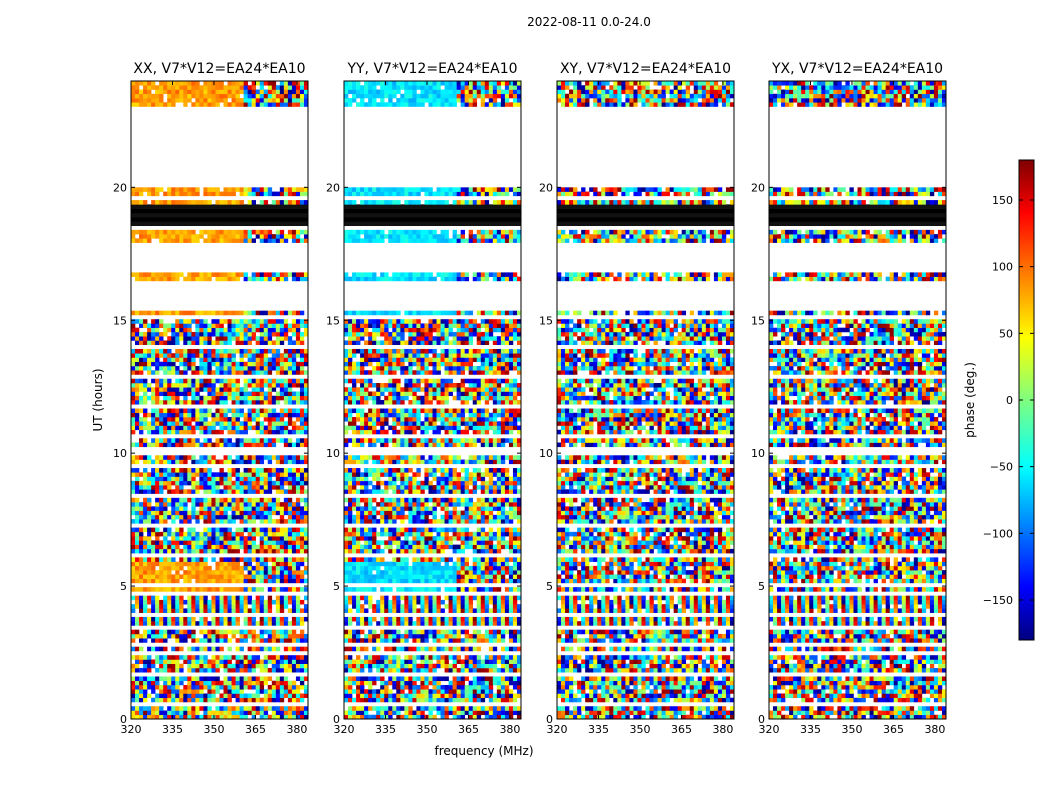 The width and height of the screenshot is (1050, 800). I want to click on colorbar-tick-label: 0, so click(1009, 400).